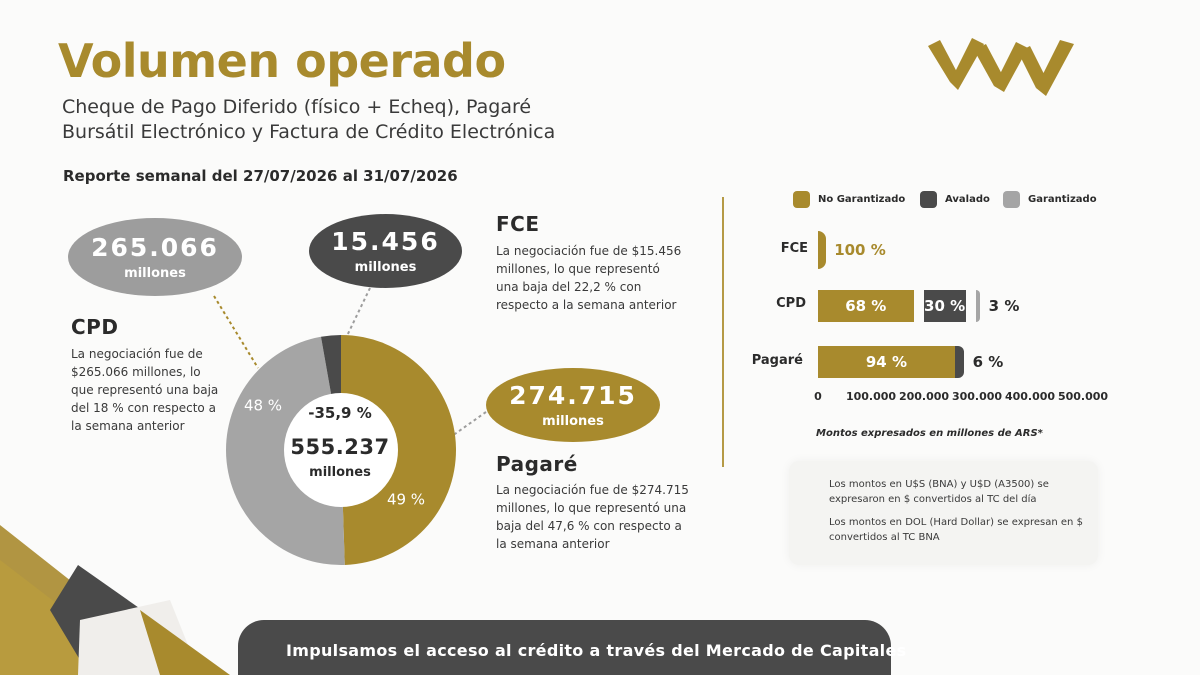  Describe the element at coordinates (469, 424) in the screenshot. I see `pagare-connector` at that location.